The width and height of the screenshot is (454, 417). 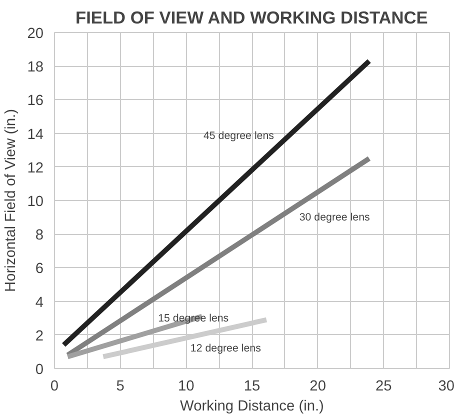 I want to click on series-label: 45 degree lens, so click(x=238, y=136).